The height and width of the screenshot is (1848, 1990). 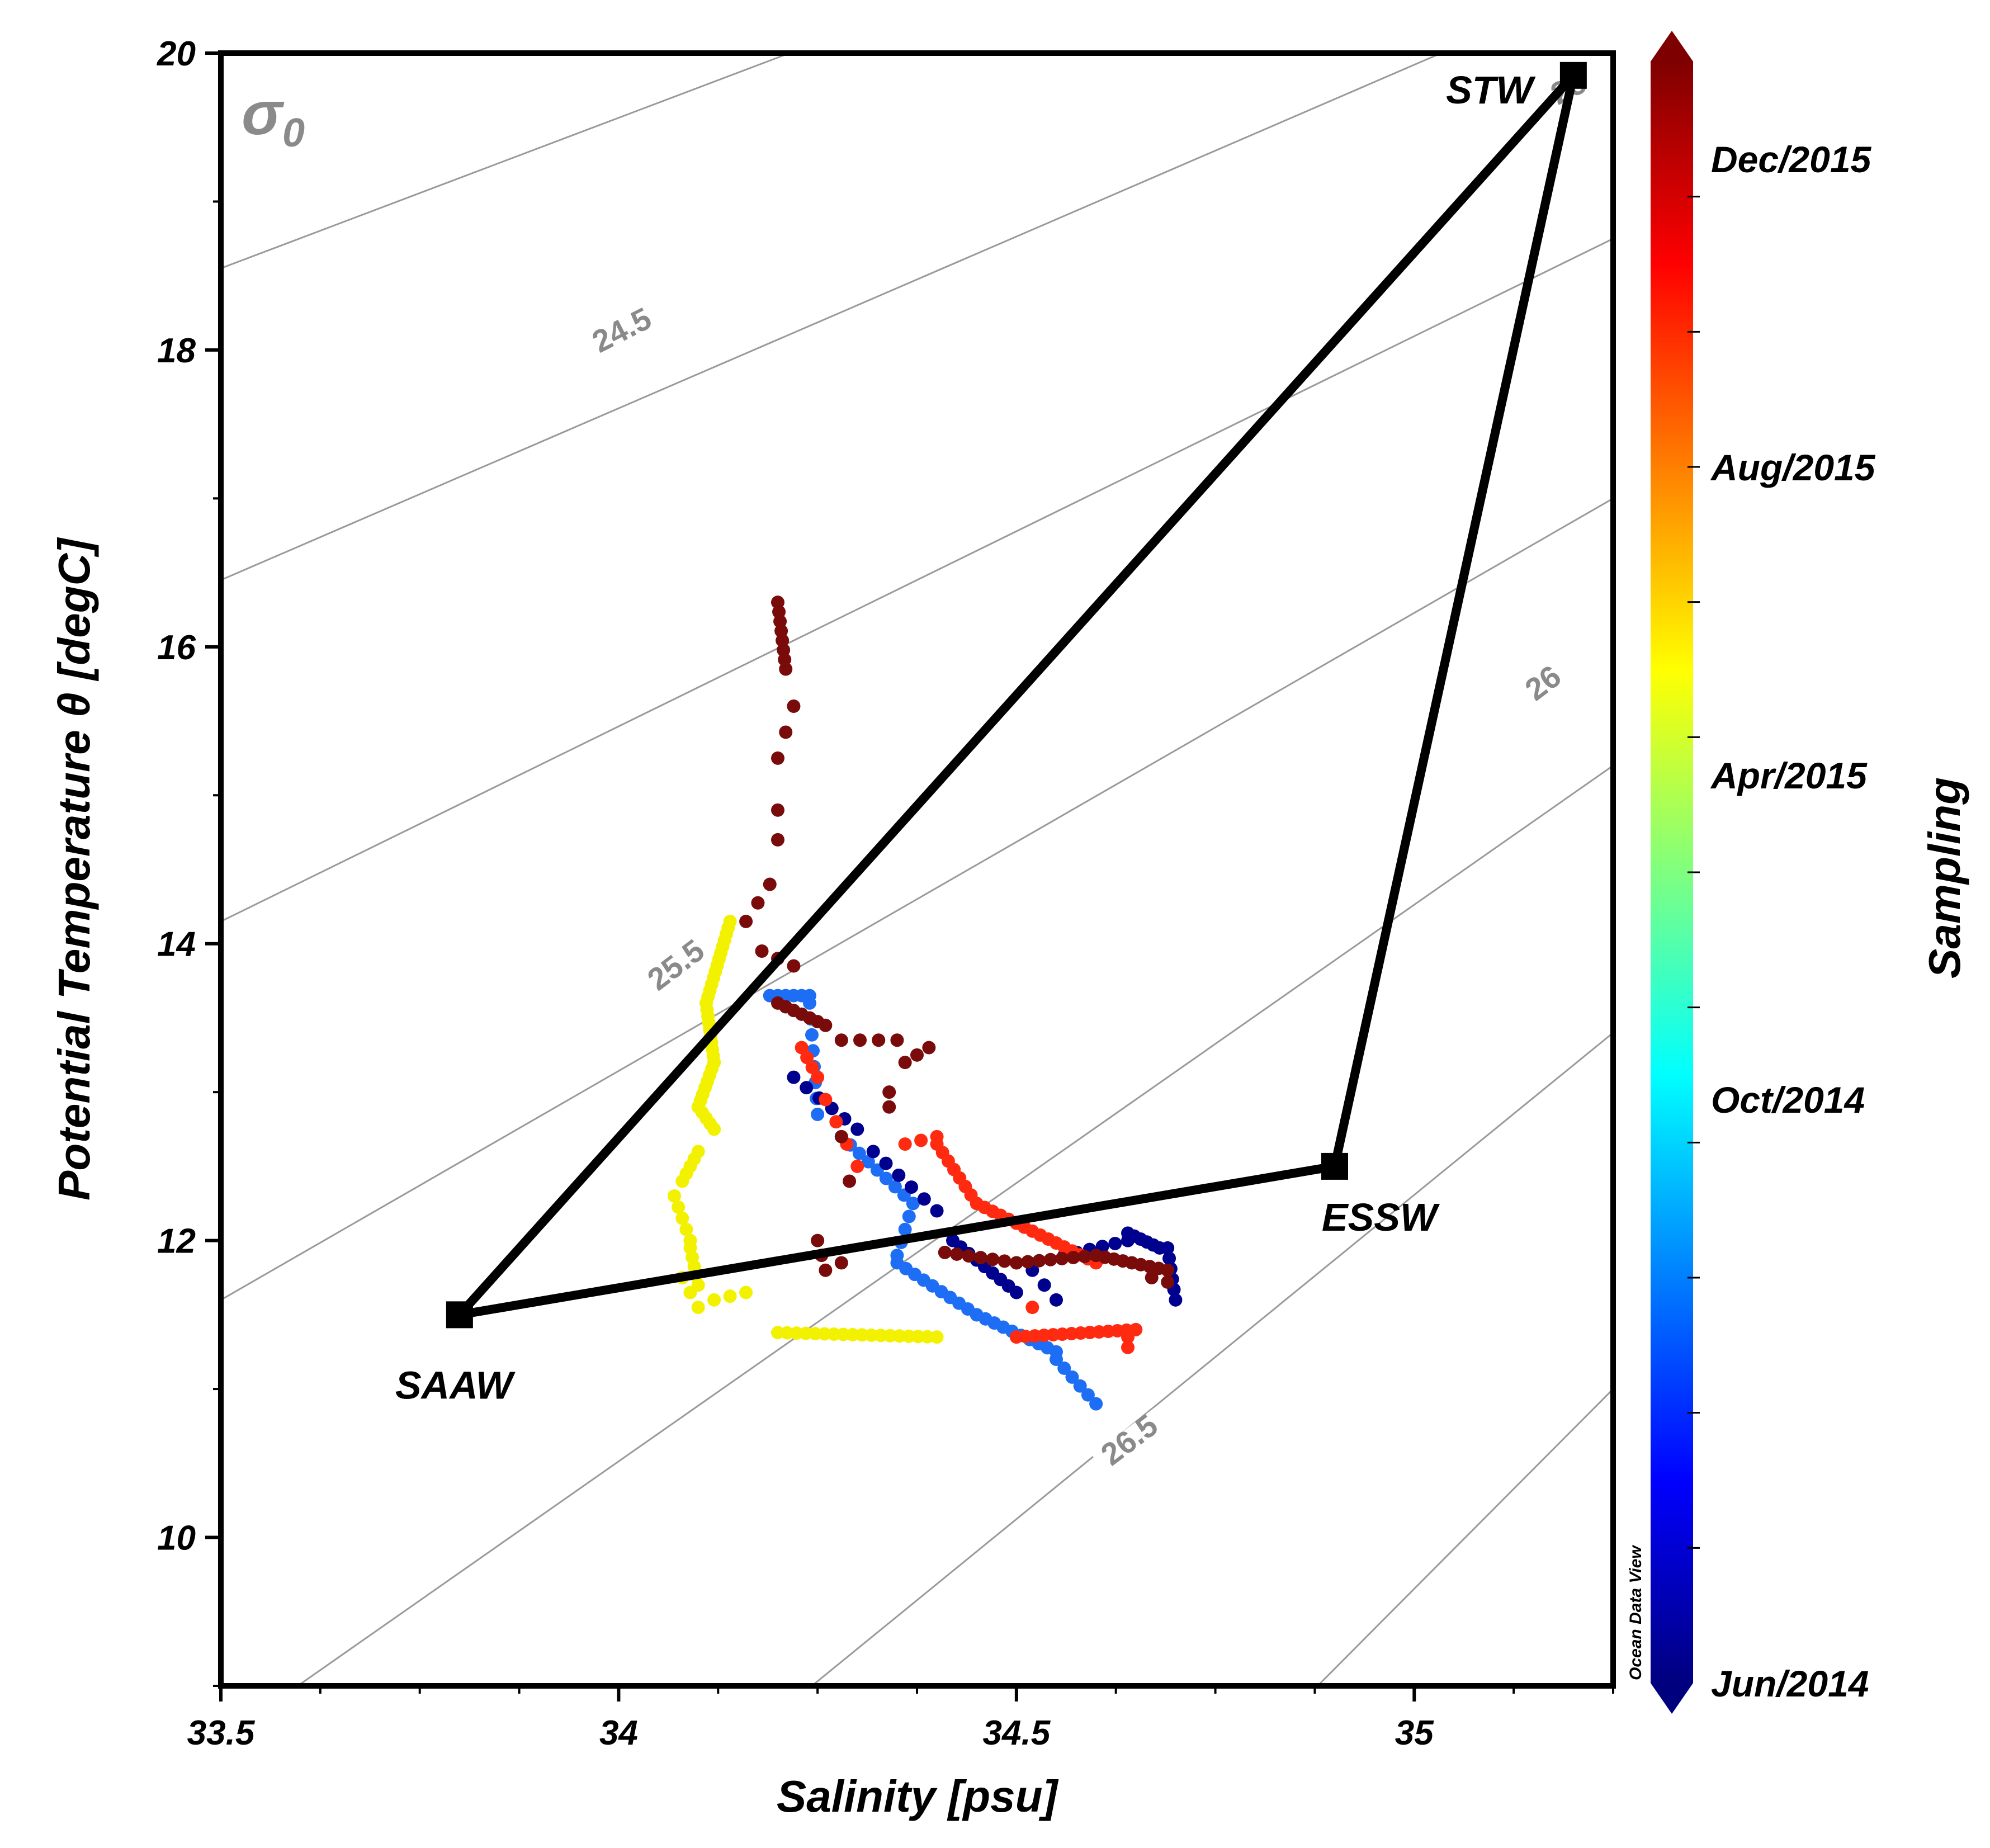 I want to click on marker-saaw, so click(x=460, y=1315).